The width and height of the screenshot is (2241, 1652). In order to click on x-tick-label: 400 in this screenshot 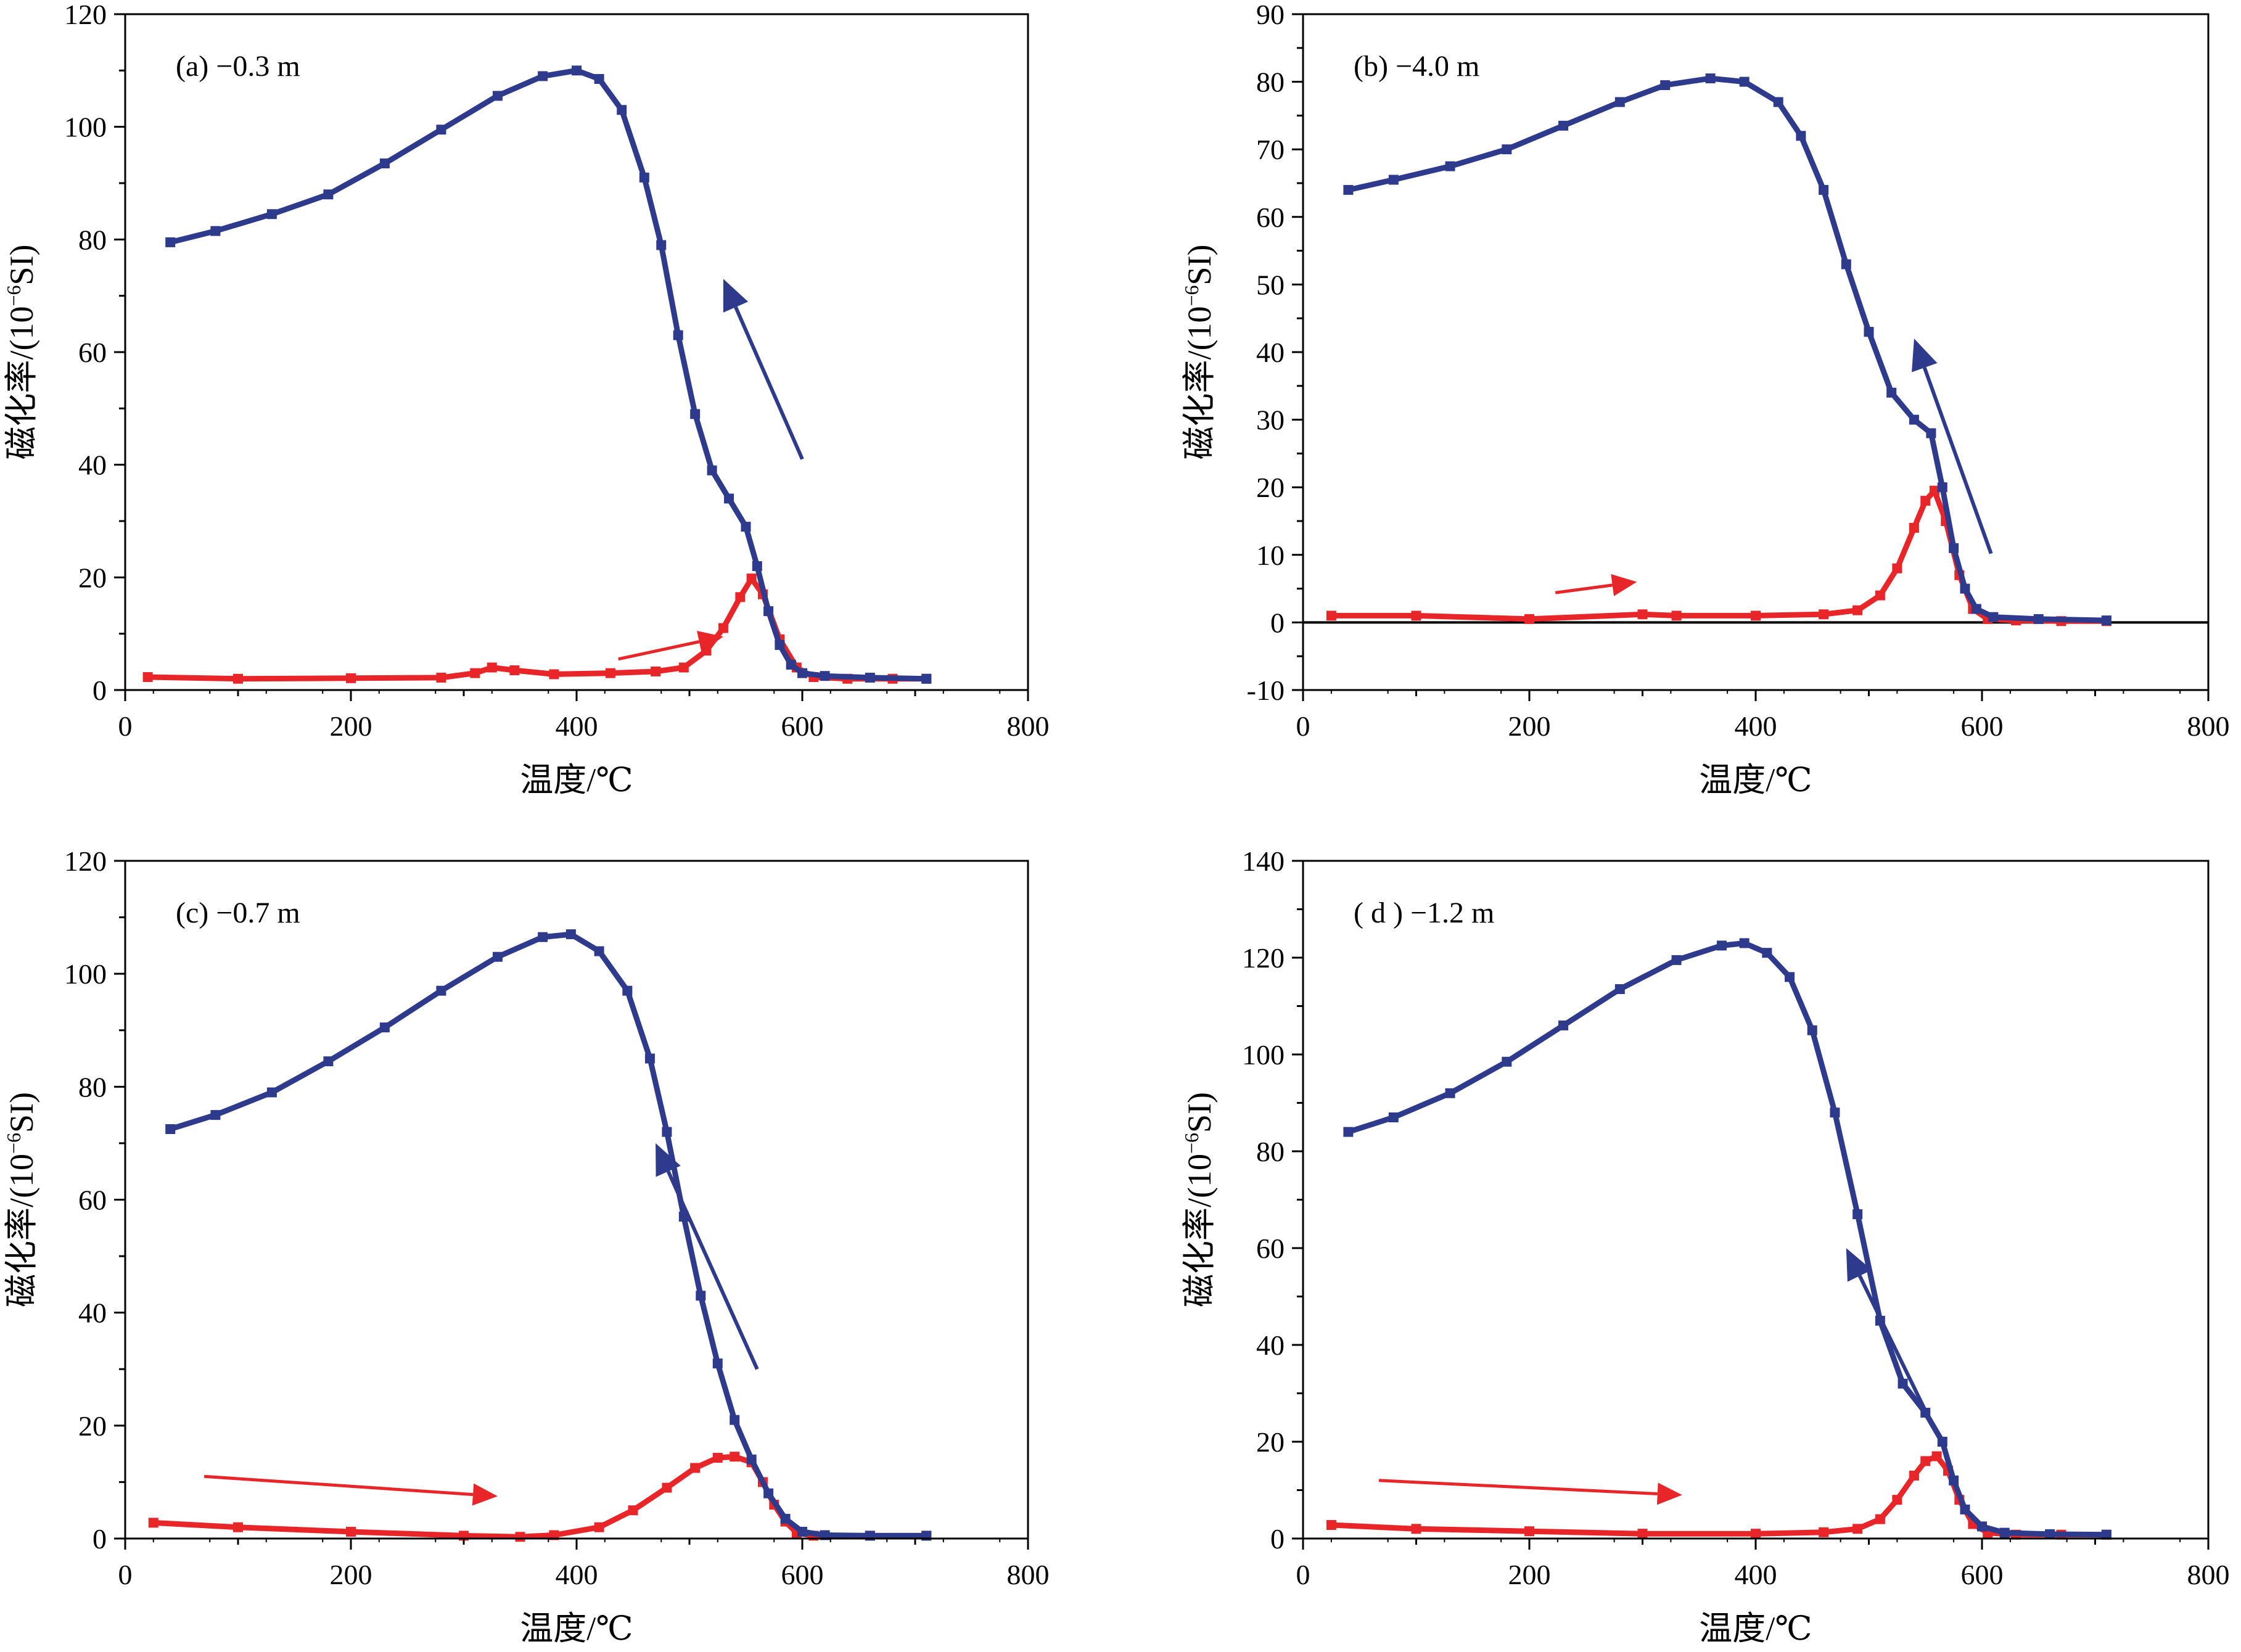, I will do `click(1756, 726)`.